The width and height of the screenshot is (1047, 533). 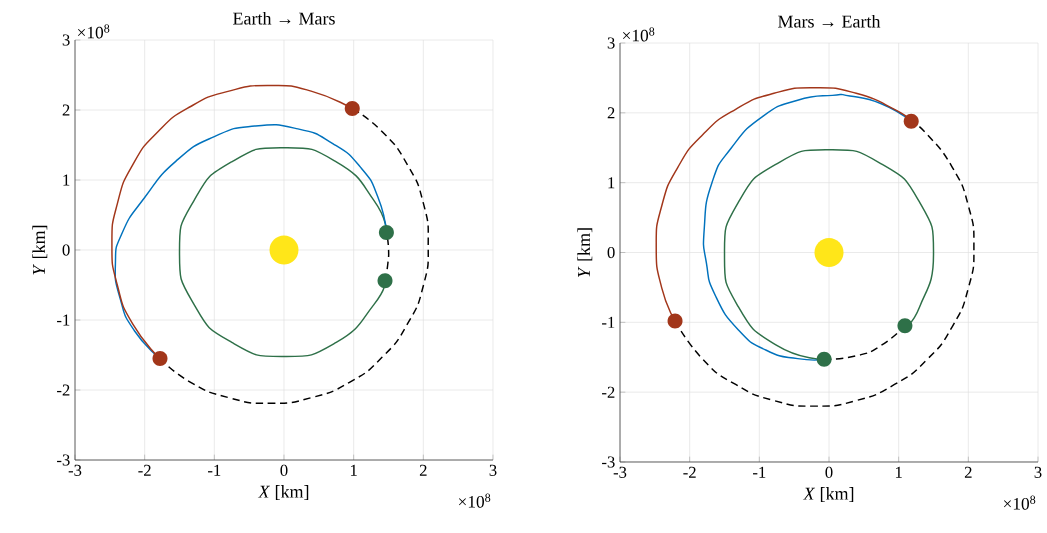 What do you see at coordinates (829, 21) in the screenshot?
I see `chart-title: Mars → Earth` at bounding box center [829, 21].